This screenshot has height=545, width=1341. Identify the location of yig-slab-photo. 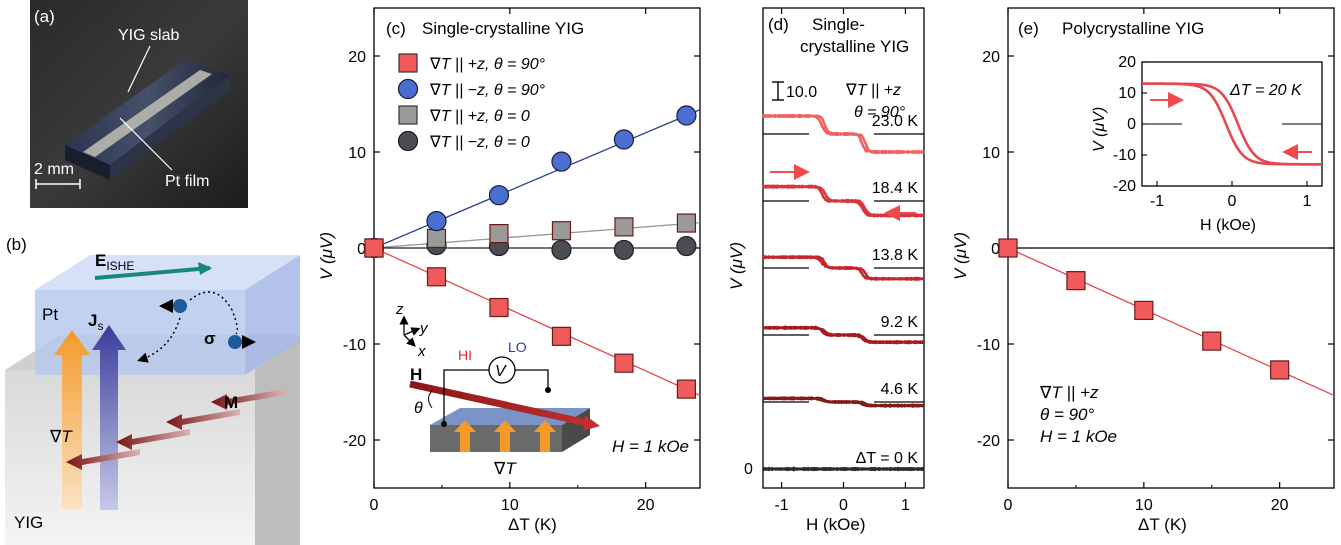
(147, 120).